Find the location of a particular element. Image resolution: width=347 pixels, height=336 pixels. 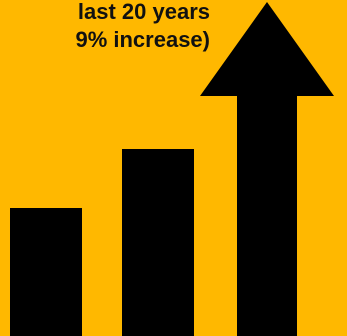

caption-line-1: last 20 years is located at coordinates (105, 13).